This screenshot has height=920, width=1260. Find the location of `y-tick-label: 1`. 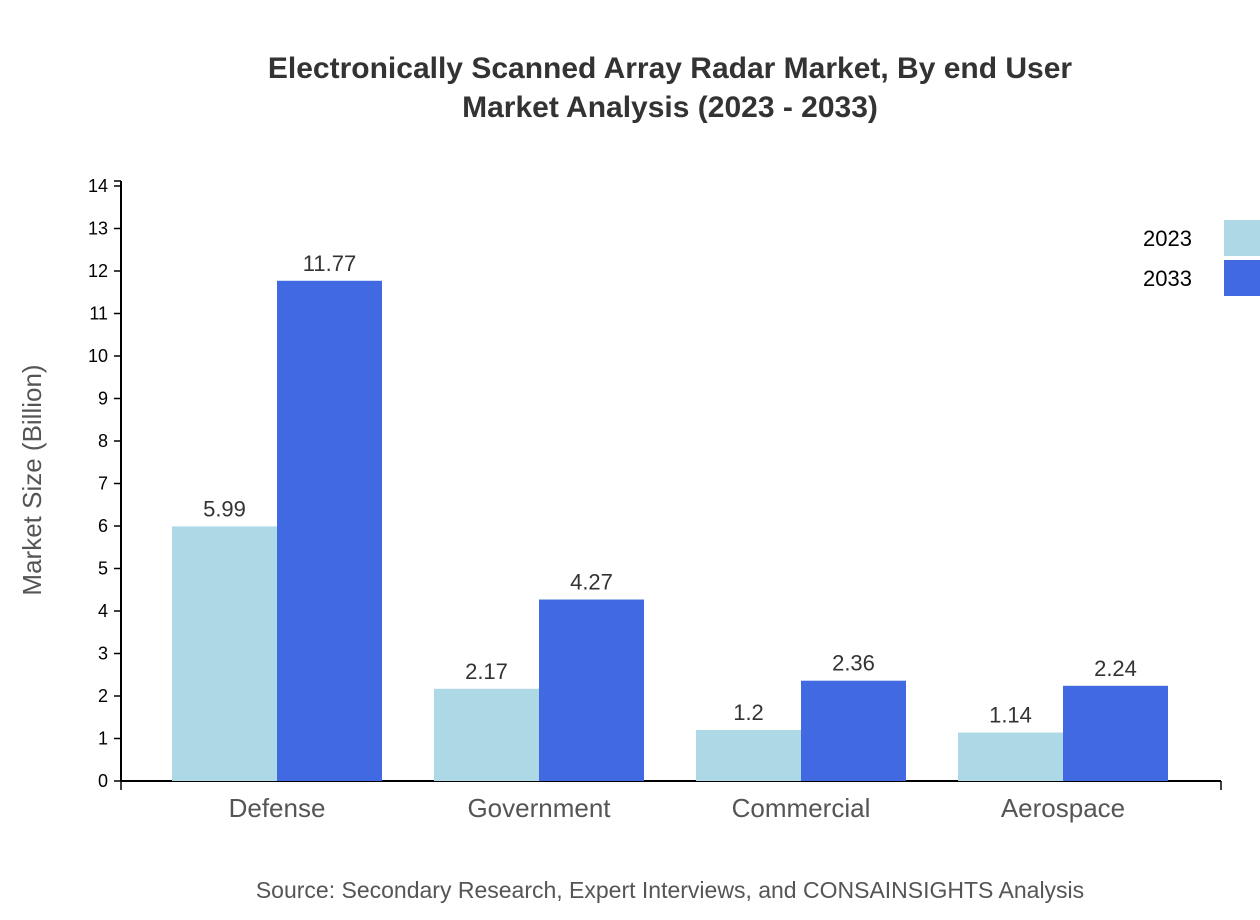

y-tick-label: 1 is located at coordinates (103, 739).